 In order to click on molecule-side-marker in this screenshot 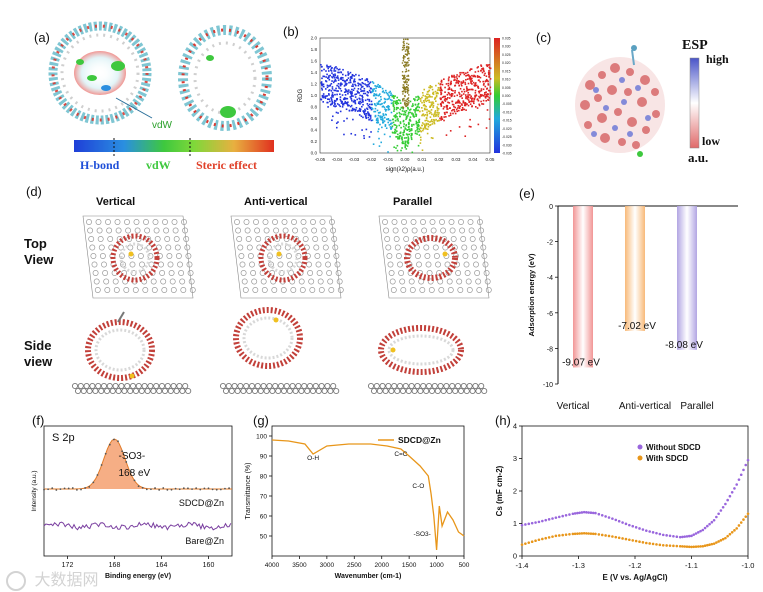, I will do `click(276, 320)`.